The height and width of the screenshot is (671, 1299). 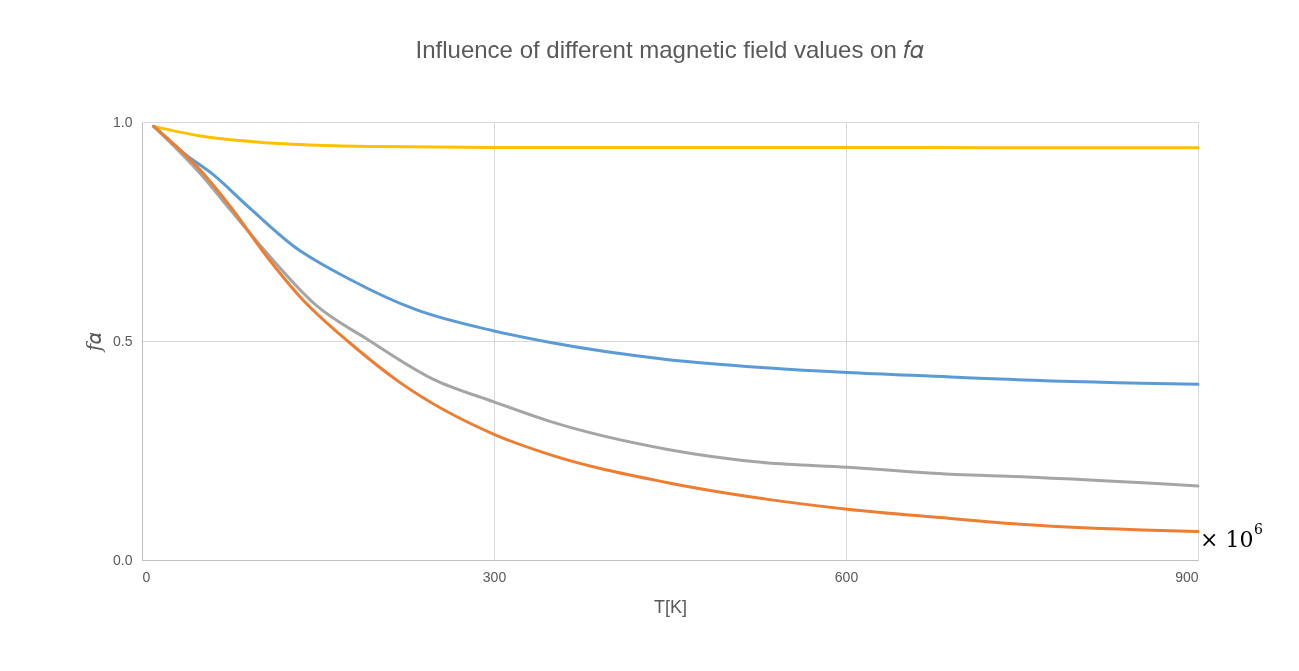 I want to click on y-tick-label: 0.5, so click(x=123, y=340).